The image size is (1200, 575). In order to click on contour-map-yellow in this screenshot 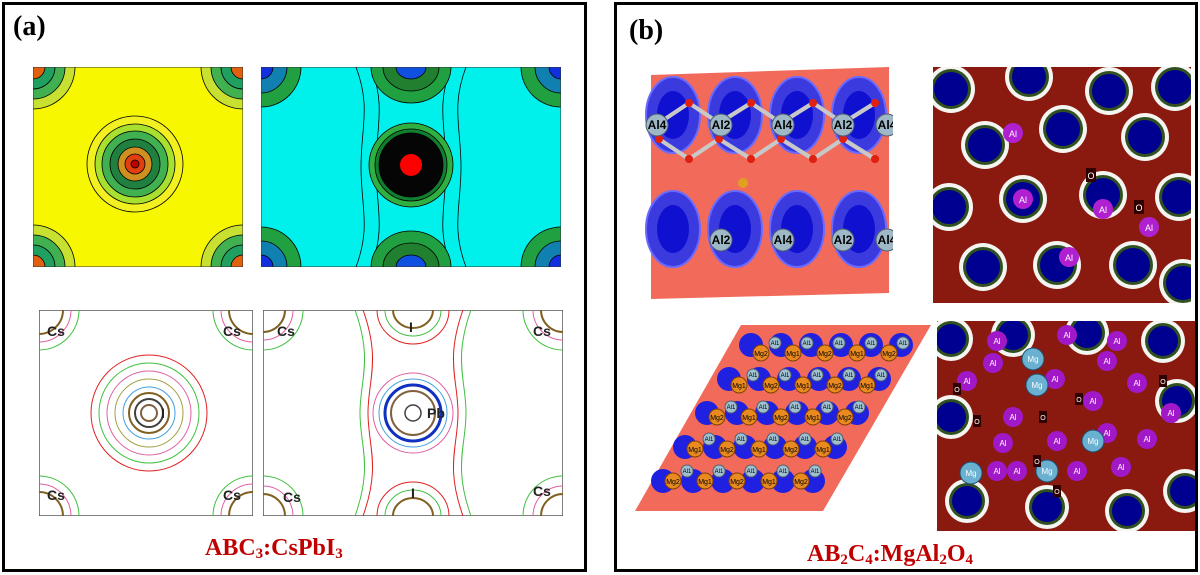, I will do `click(138, 167)`.